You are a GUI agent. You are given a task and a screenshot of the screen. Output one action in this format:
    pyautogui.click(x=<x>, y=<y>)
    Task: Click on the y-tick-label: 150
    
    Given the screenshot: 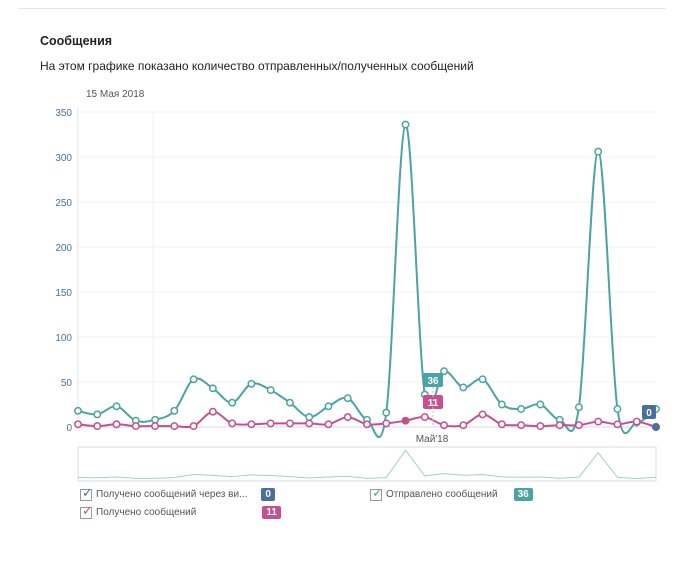 What is the action you would take?
    pyautogui.click(x=63, y=293)
    